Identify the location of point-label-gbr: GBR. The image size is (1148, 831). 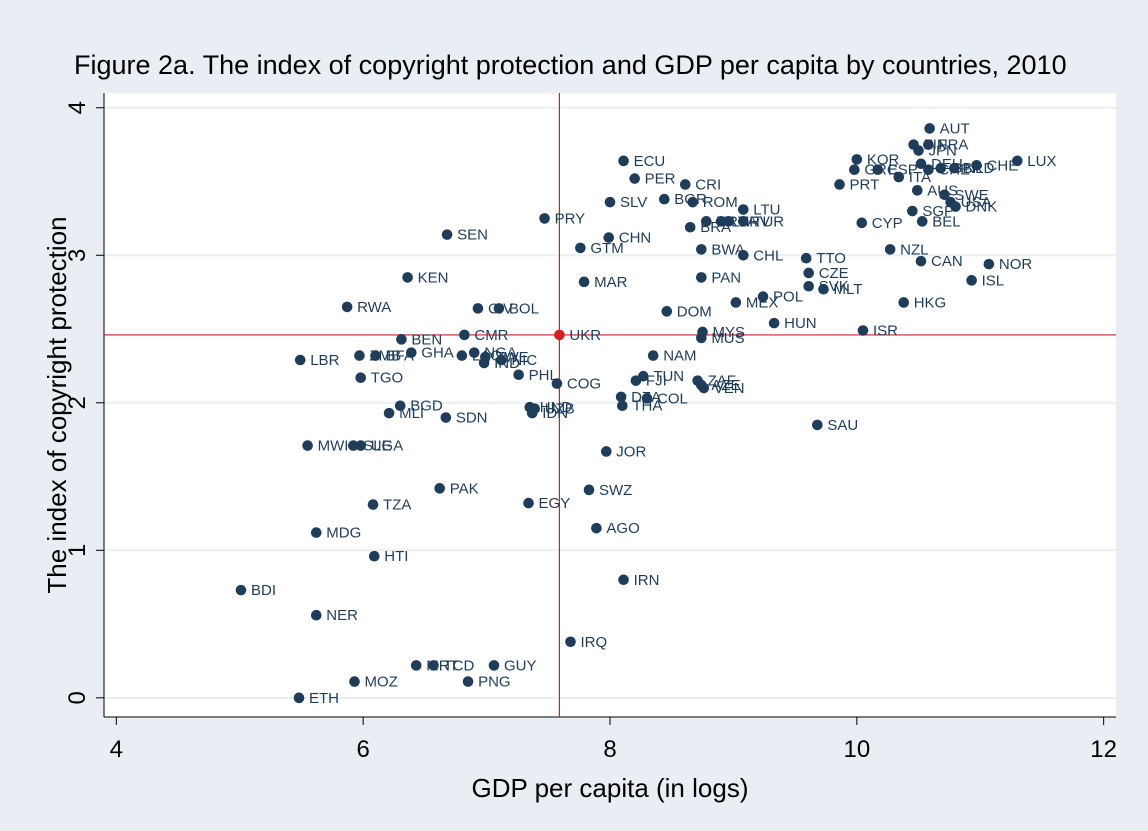
(967, 168).